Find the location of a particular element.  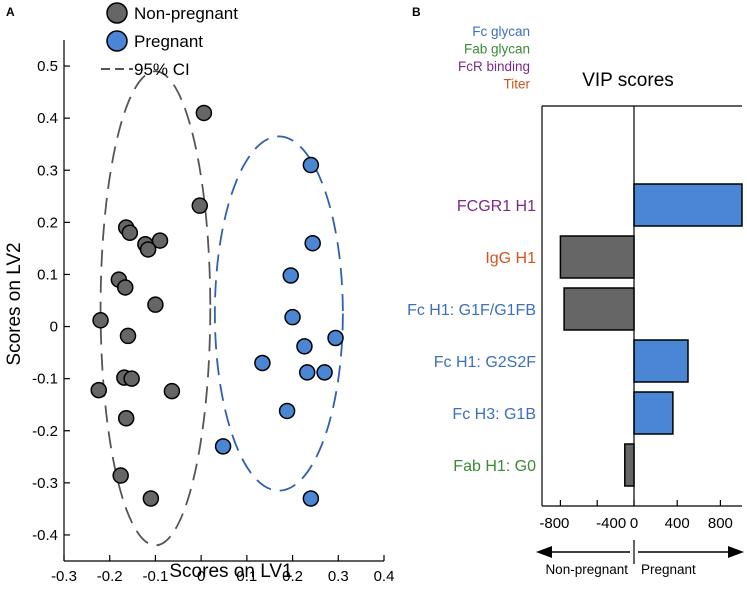

feature-type-legend-item: FcR binding is located at coordinates (494, 66).